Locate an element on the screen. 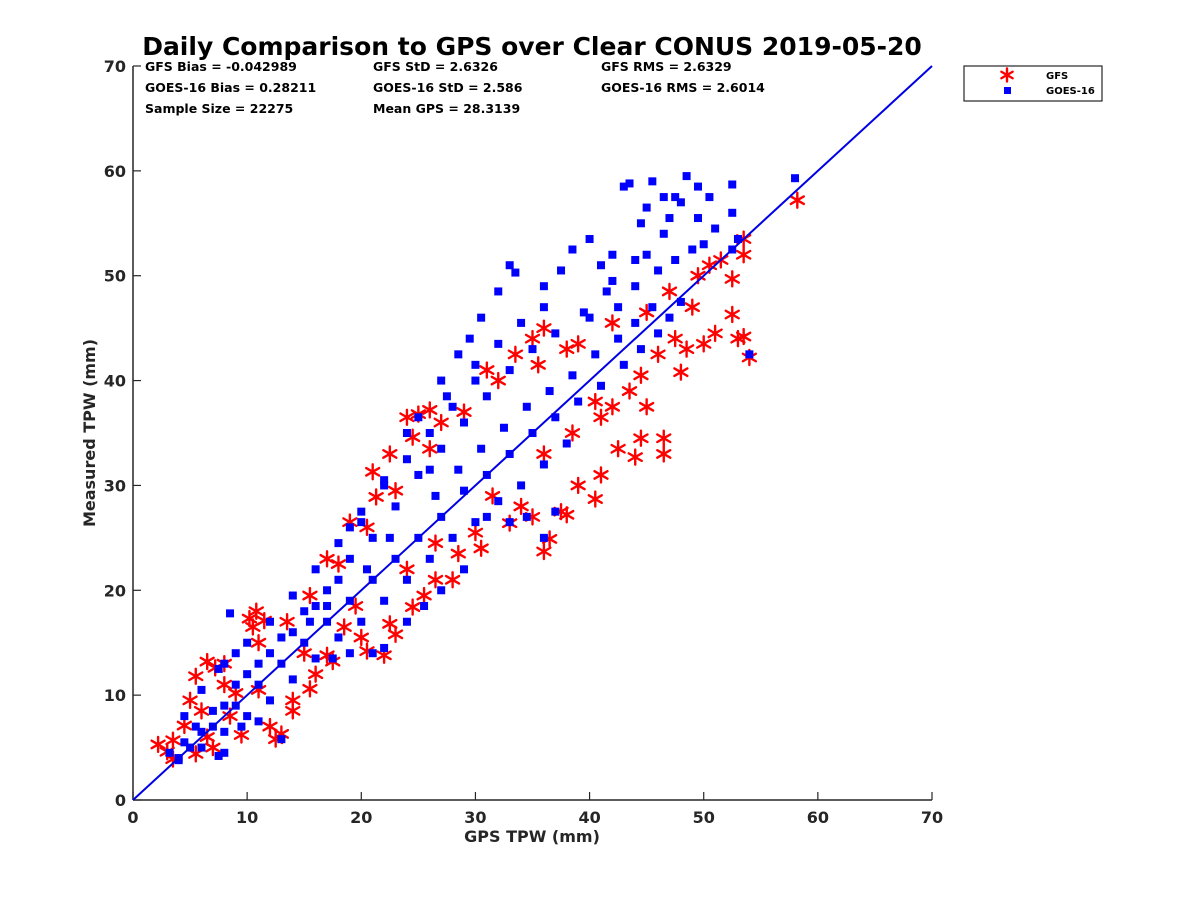 Image resolution: width=1200 pixels, height=900 pixels. x-tick-label: 40 is located at coordinates (589, 817).